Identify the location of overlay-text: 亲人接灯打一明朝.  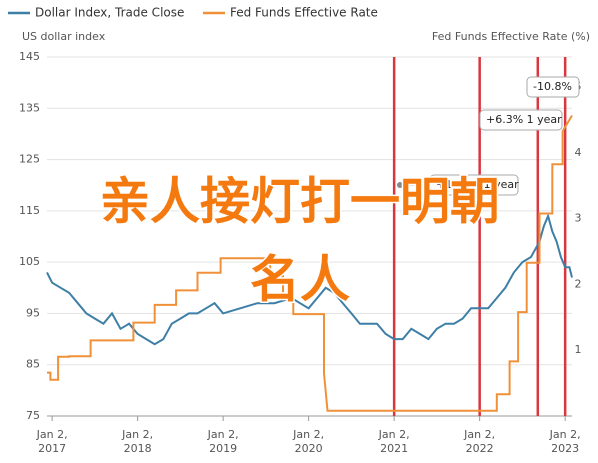
(300, 202).